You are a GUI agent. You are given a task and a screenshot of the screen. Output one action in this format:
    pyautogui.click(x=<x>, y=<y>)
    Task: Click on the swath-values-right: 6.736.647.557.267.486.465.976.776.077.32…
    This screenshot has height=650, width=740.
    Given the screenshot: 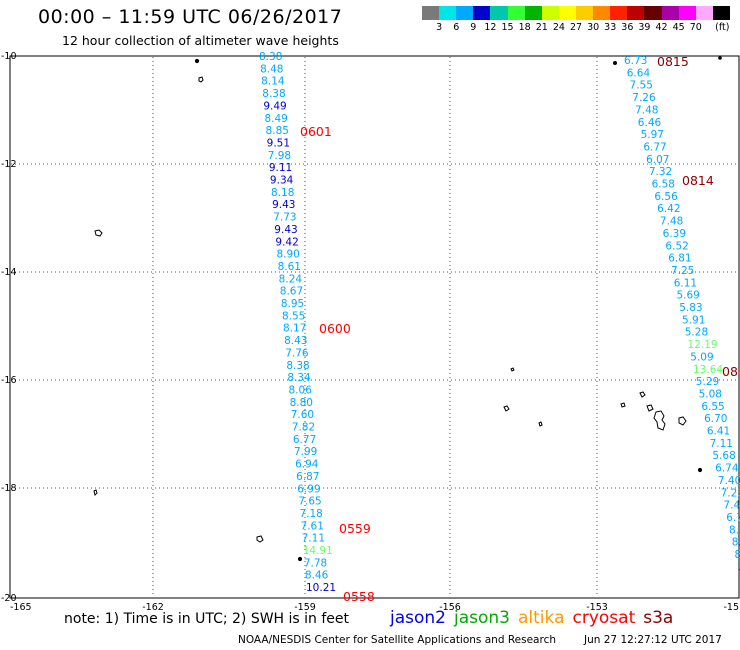 What is the action you would take?
    pyautogui.click(x=682, y=314)
    